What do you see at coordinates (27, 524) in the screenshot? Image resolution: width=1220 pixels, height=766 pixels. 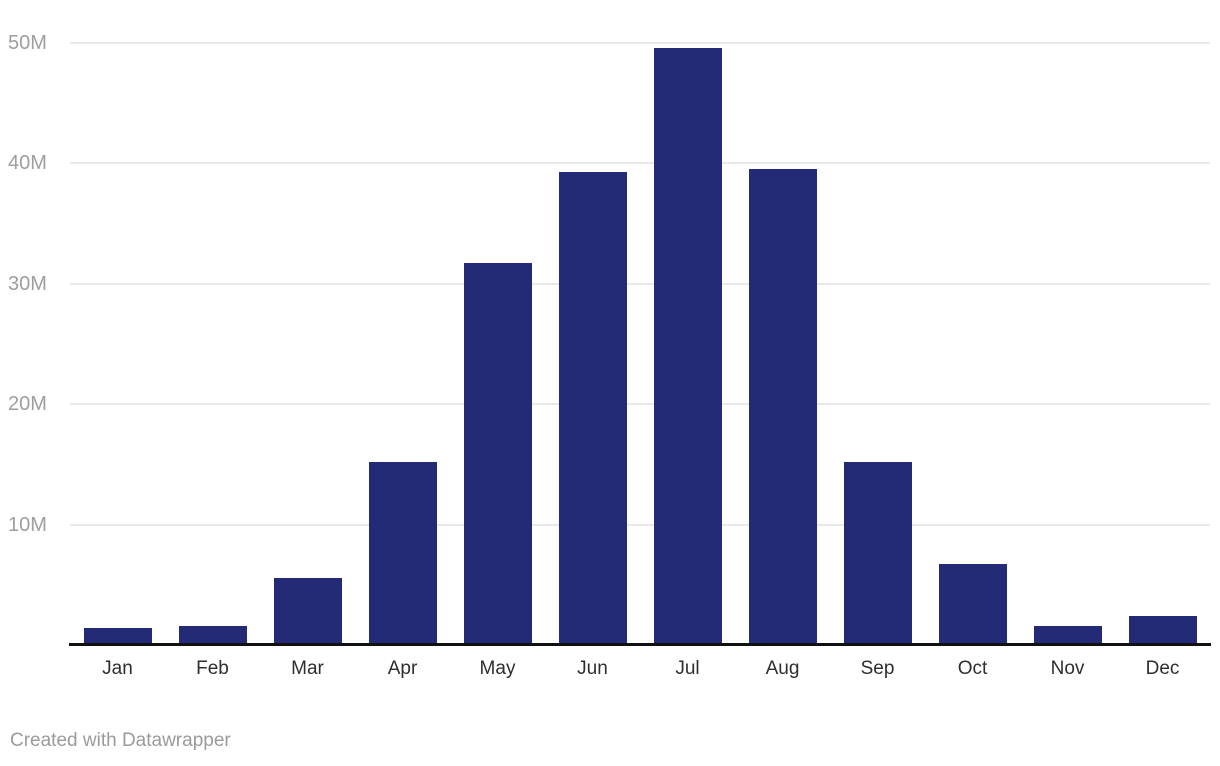 I see `y-tick-label: 10M` at bounding box center [27, 524].